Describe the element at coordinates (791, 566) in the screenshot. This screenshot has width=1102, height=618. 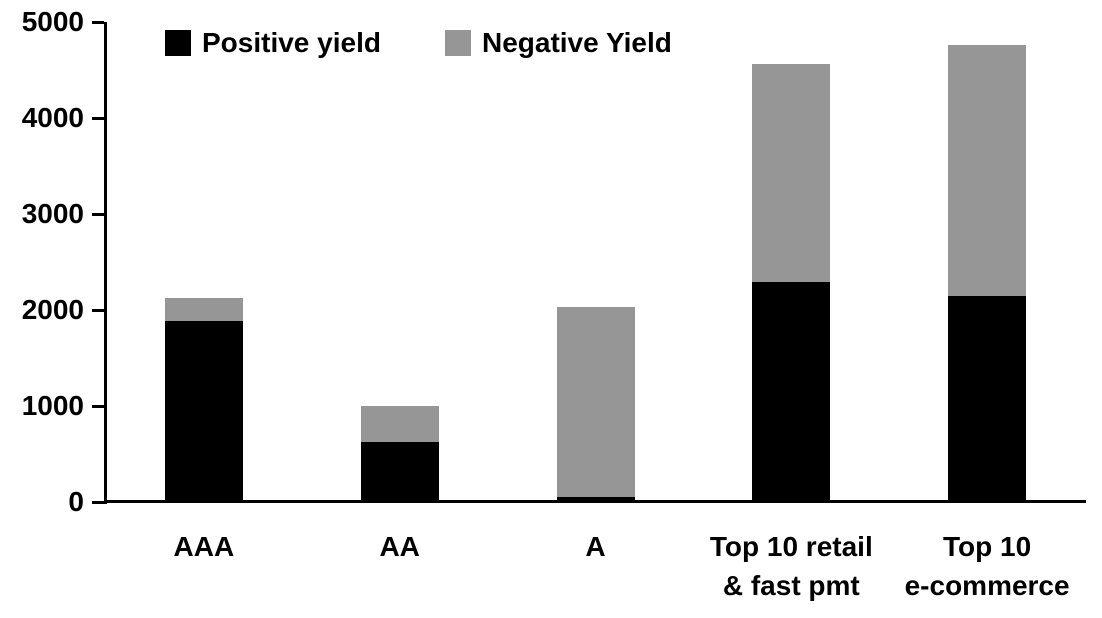
I see `x-axis-label: Top 10 retail & fast pmt` at that location.